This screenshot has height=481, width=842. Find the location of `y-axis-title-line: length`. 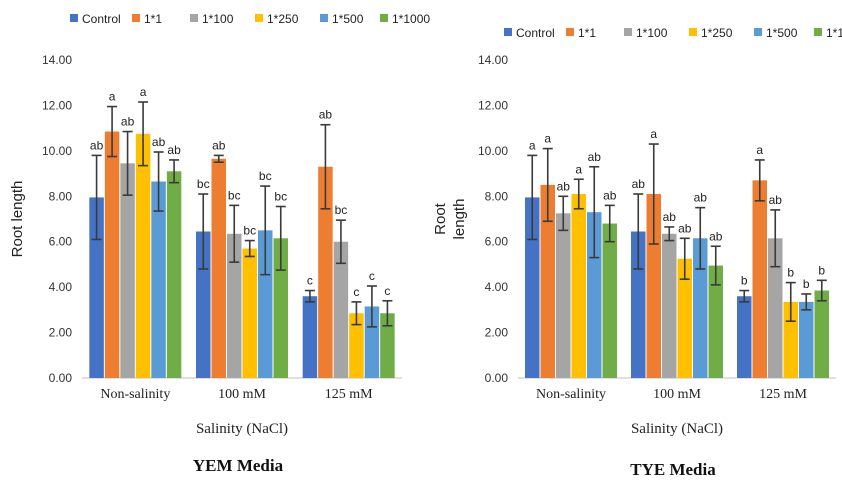

y-axis-title-line: length is located at coordinates (459, 219).